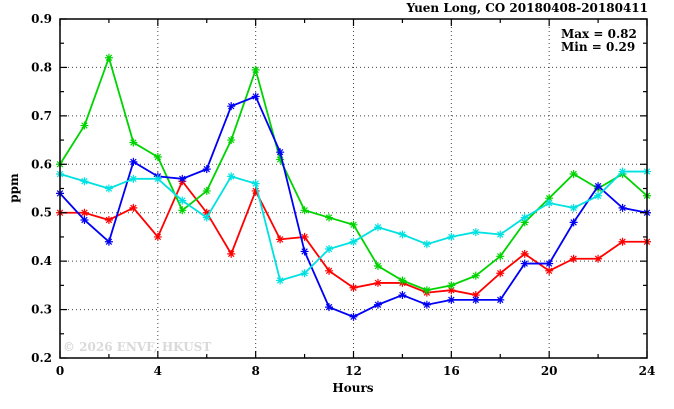  Describe the element at coordinates (41, 358) in the screenshot. I see `y-tick-label-0.2: 0.2` at that location.